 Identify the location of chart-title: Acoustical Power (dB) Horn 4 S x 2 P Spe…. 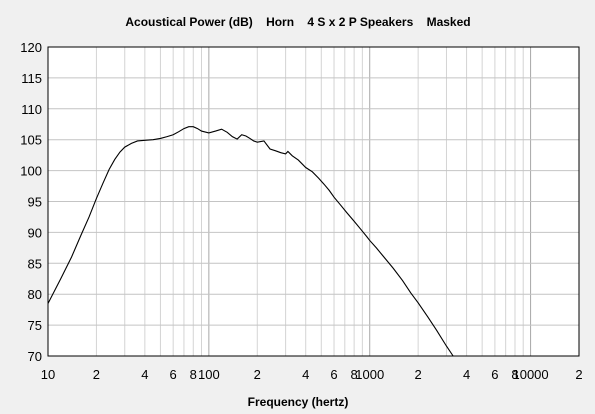
(297, 22).